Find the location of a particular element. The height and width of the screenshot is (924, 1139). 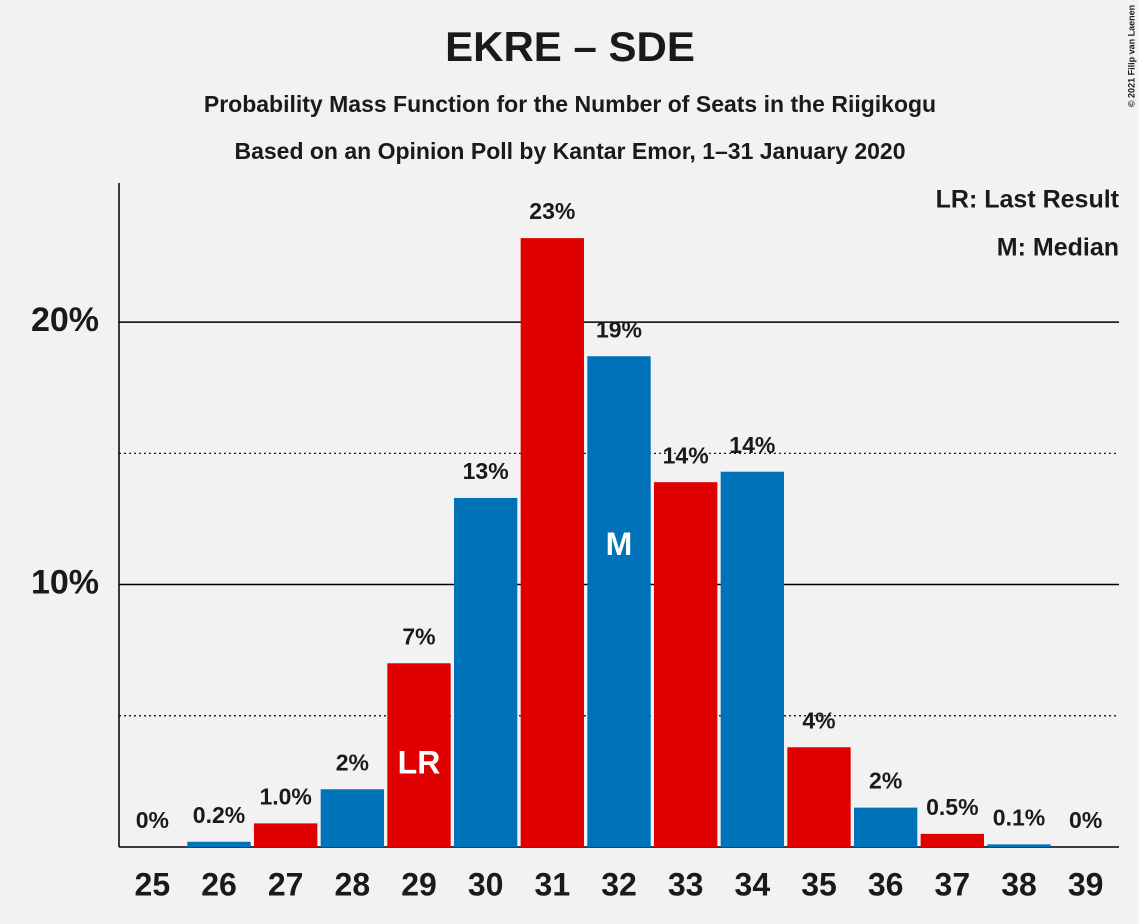

x-tick-label: 26 is located at coordinates (219, 884).